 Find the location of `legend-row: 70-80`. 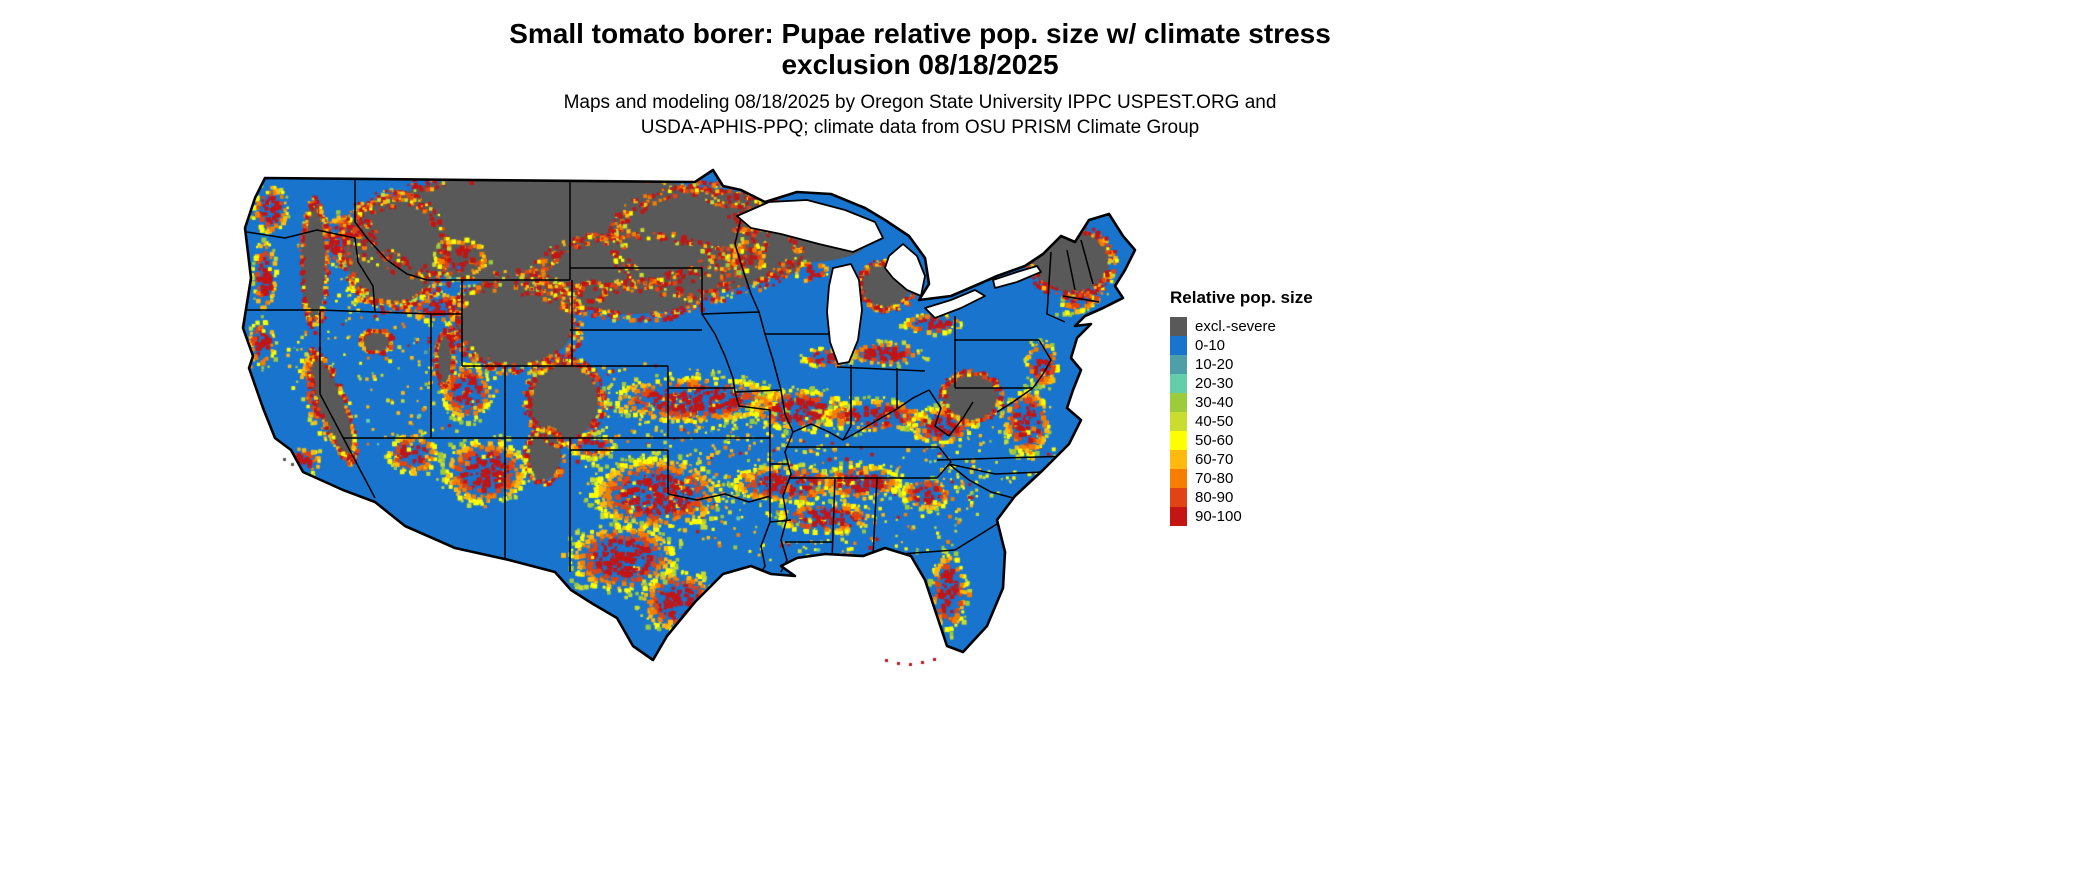

legend-row: 70-80 is located at coordinates (1241, 478).